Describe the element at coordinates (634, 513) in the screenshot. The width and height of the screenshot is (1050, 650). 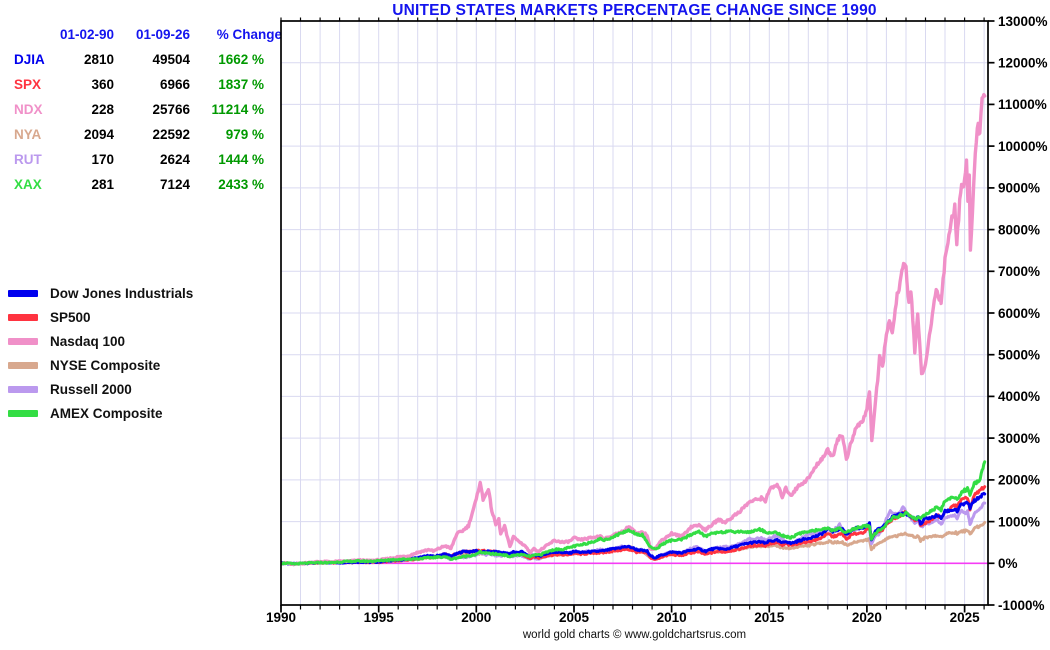
I see `series-line-amex-composite` at that location.